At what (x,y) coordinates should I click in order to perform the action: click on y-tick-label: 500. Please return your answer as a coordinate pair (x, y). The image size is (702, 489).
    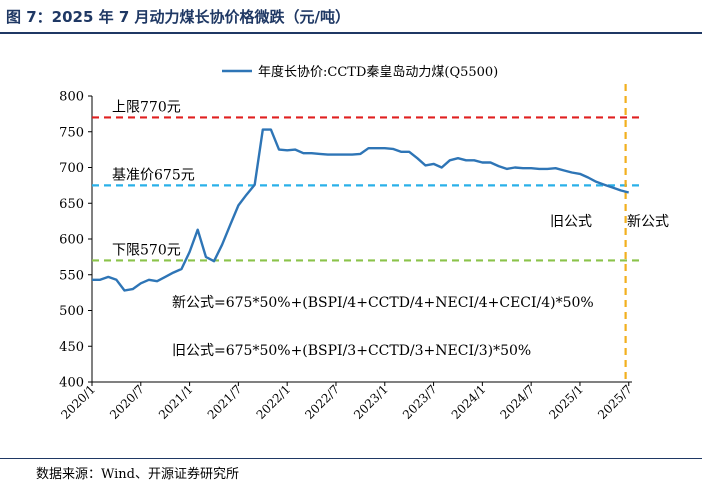
    Looking at the image, I should click on (71, 311).